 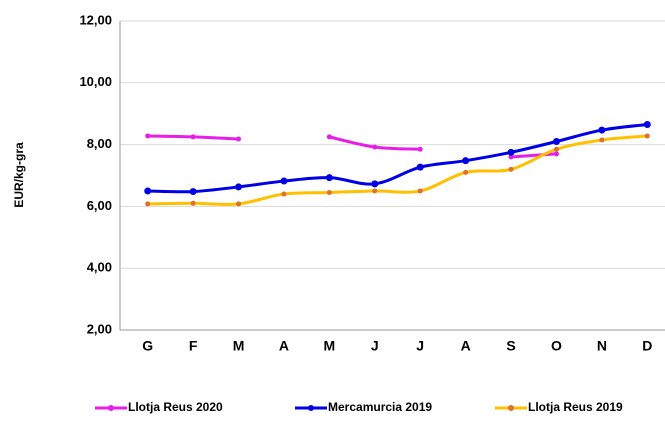 What do you see at coordinates (647, 346) in the screenshot?
I see `x-tick-label: D` at bounding box center [647, 346].